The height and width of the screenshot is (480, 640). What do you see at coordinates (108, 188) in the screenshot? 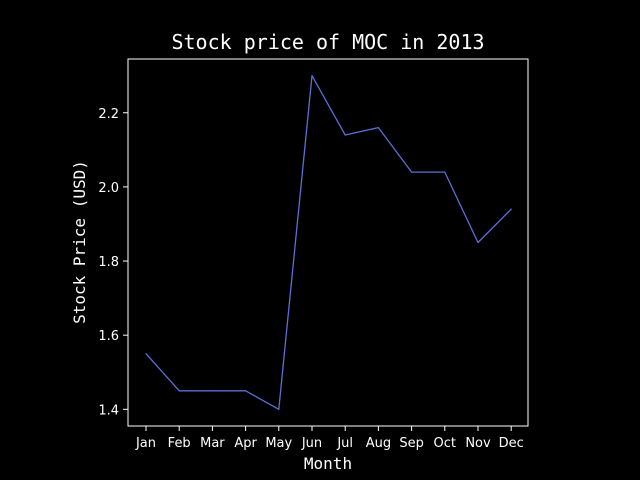
I see `y-tick-label: 2.0` at bounding box center [108, 188].